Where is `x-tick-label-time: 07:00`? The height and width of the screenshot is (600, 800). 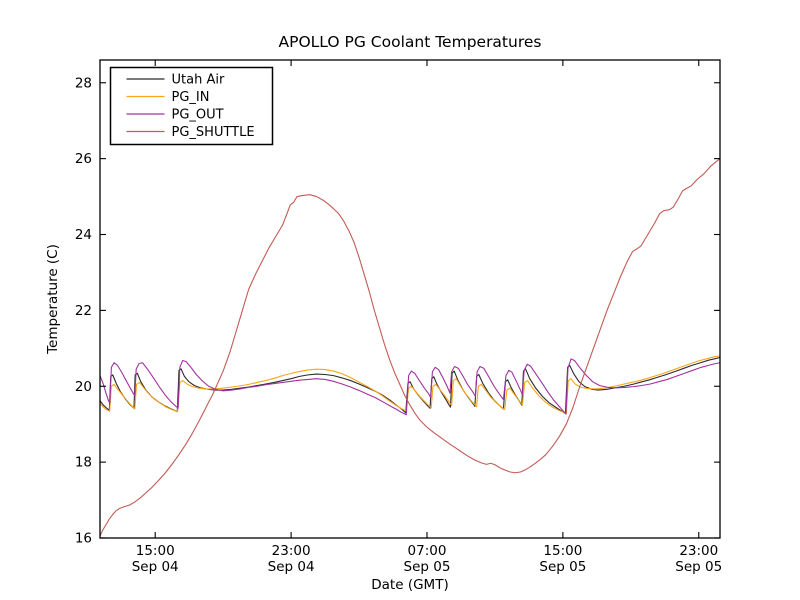
x-tick-label-time: 07:00 is located at coordinates (427, 551).